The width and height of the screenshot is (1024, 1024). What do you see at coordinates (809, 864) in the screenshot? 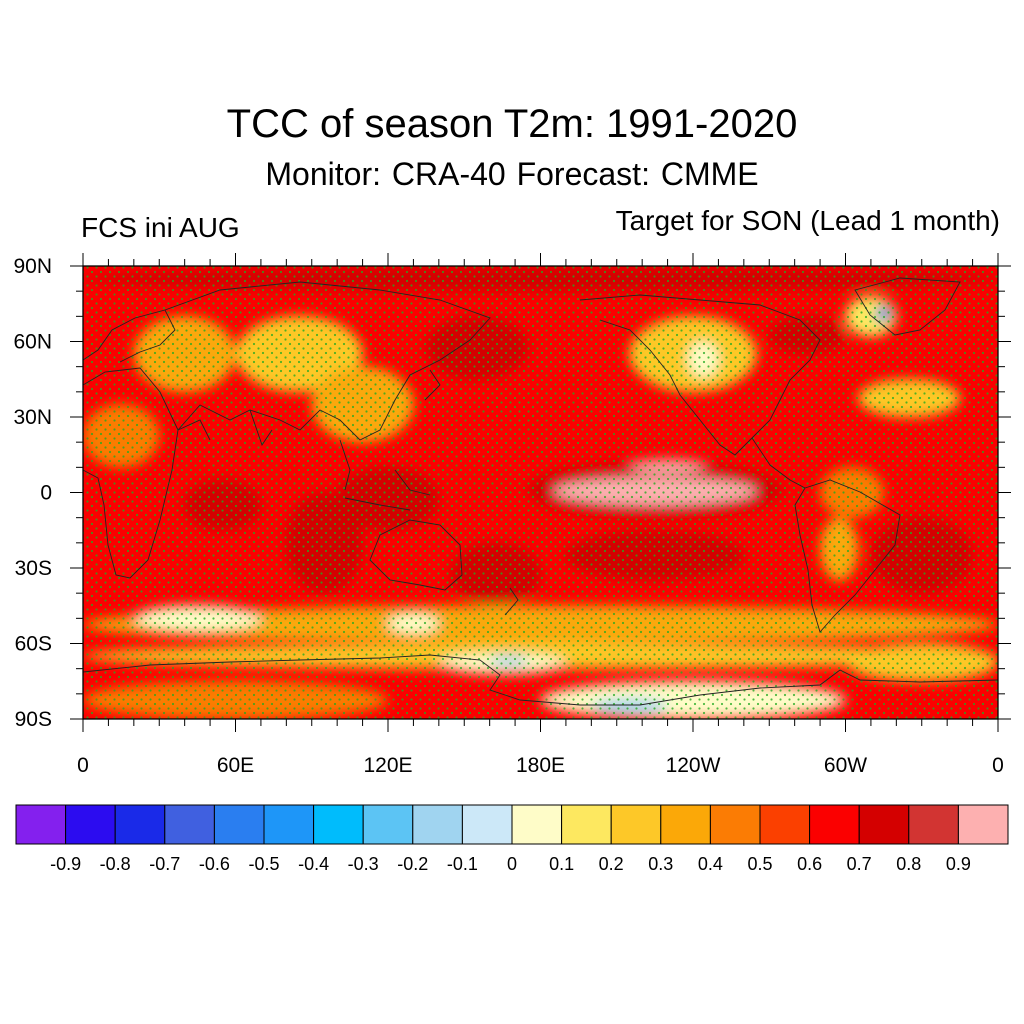
I see `colorbar-label: 0.6` at bounding box center [809, 864].